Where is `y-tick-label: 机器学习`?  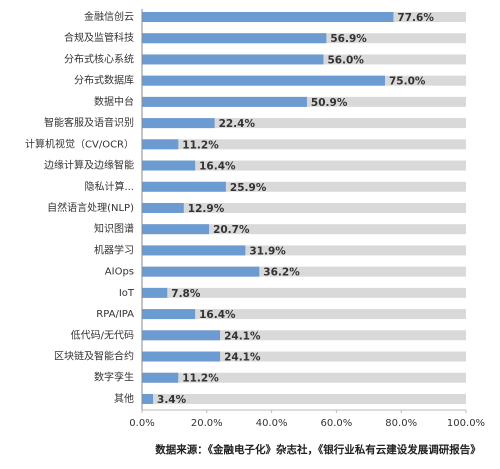
y-tick-label: 机器学习 is located at coordinates (114, 249).